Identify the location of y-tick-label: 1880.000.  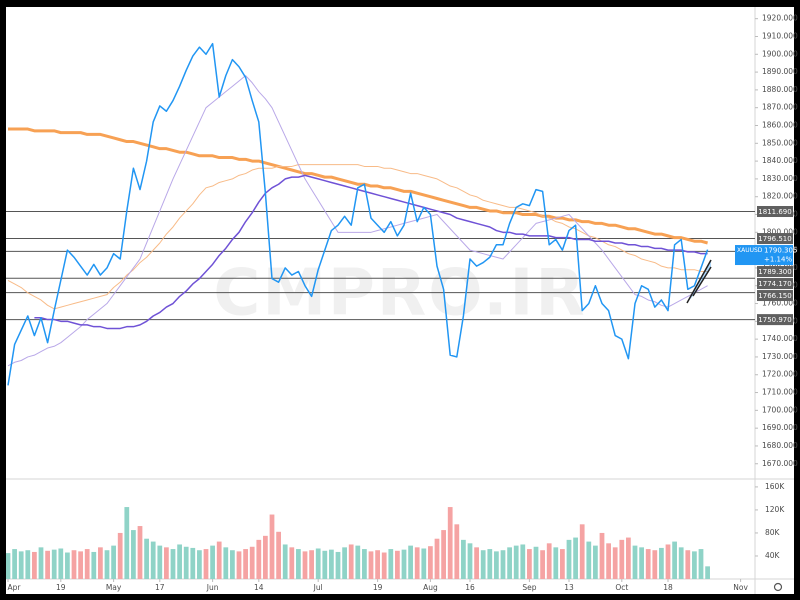
(780, 89).